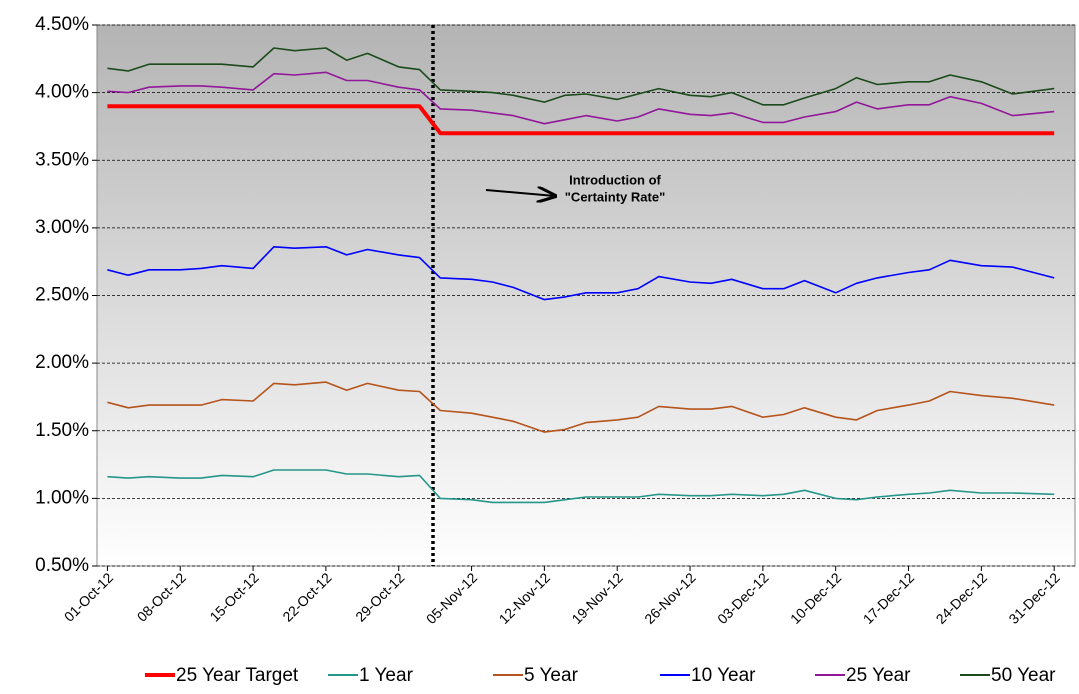 Image resolution: width=1079 pixels, height=694 pixels. What do you see at coordinates (237, 675) in the screenshot?
I see `legend-label: 25 Year Target` at bounding box center [237, 675].